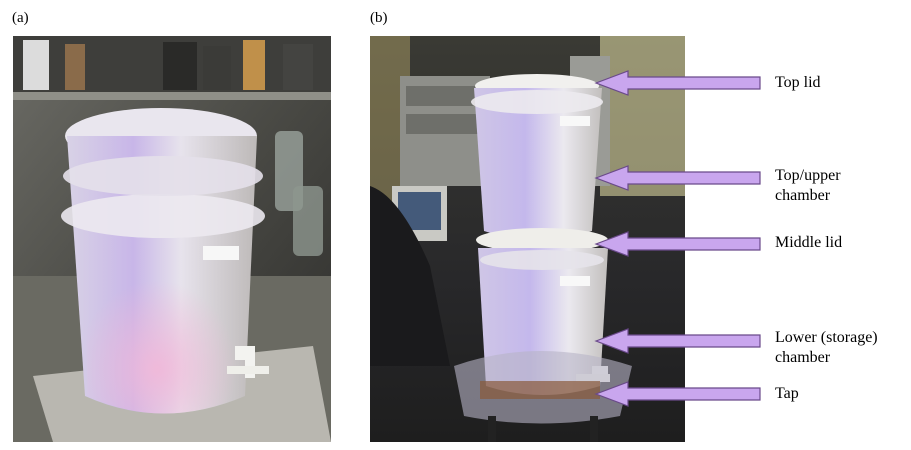 The image size is (911, 450). I want to click on arrow-top-upper-chamber, so click(677, 178).